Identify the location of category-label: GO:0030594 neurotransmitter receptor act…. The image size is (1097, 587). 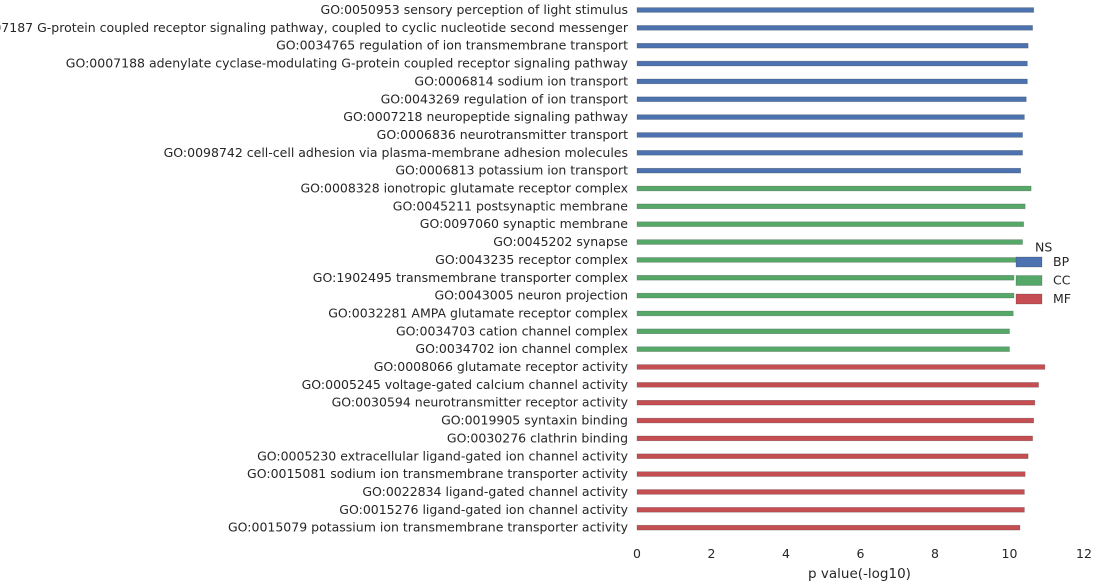
(480, 402).